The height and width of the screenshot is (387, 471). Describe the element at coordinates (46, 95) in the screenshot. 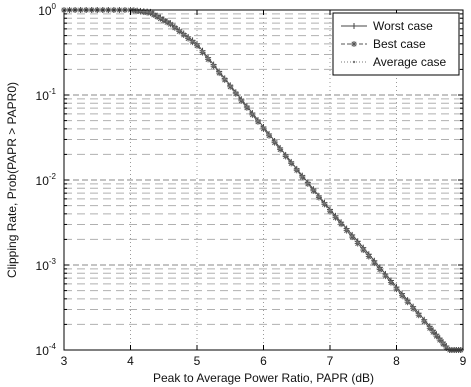

I see `y-tick-label: 10⁻¹` at that location.